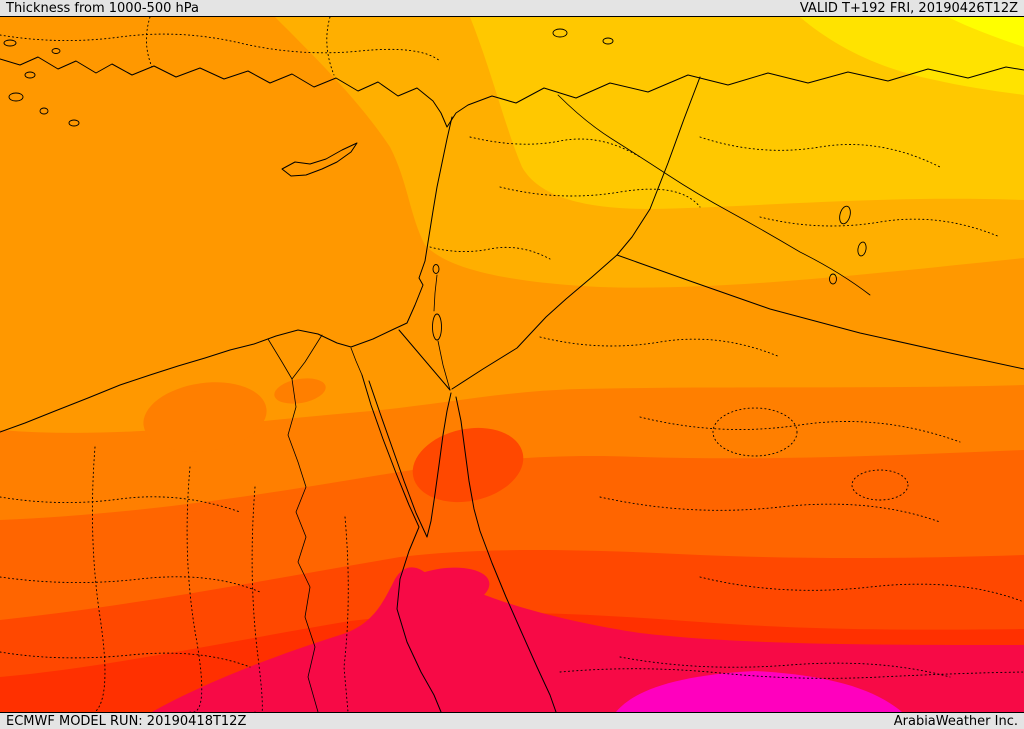  I want to click on red-patch-suez, so click(468, 465).